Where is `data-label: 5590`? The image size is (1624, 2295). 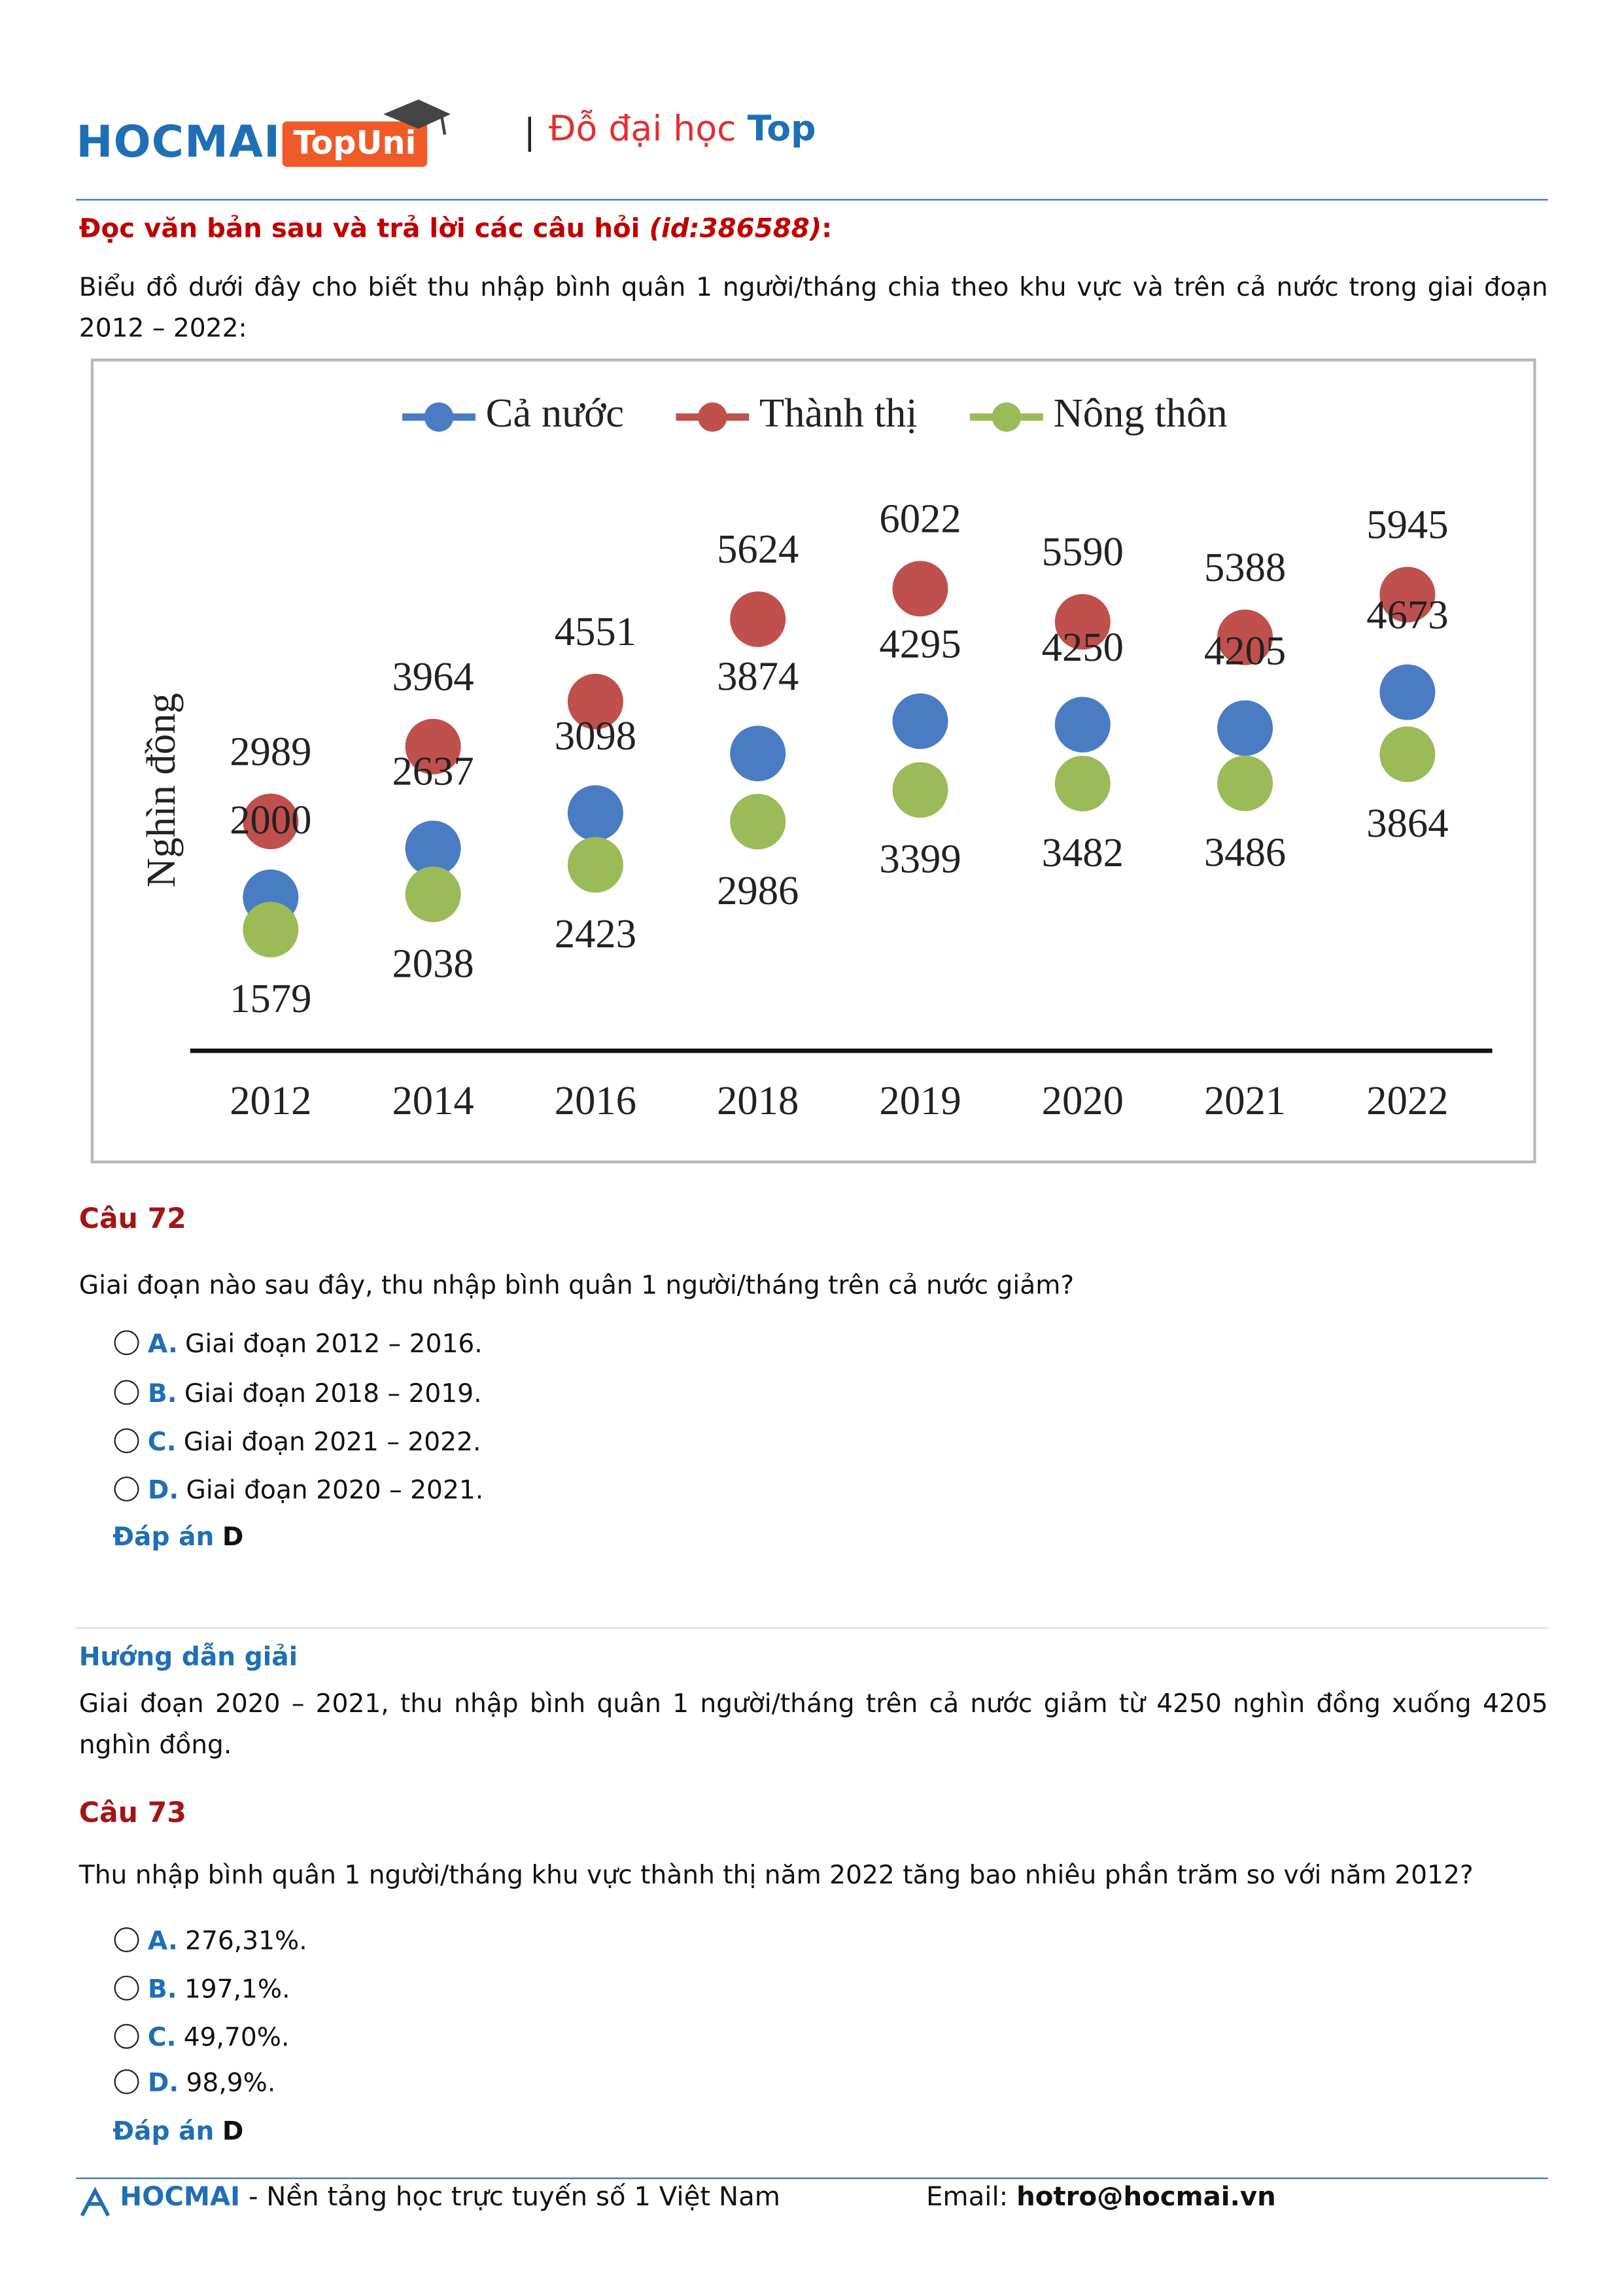
data-label: 5590 is located at coordinates (1083, 551).